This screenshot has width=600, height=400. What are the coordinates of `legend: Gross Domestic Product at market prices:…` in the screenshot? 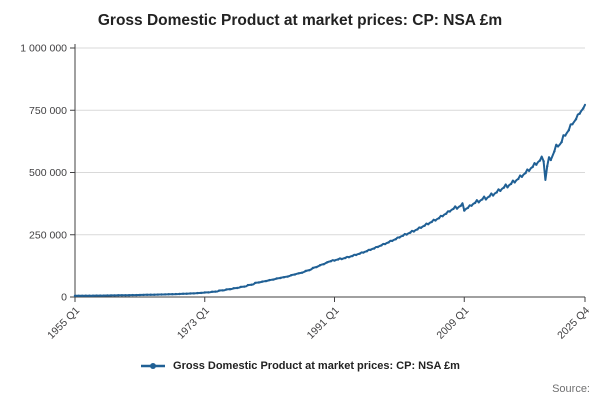 It's located at (300, 366).